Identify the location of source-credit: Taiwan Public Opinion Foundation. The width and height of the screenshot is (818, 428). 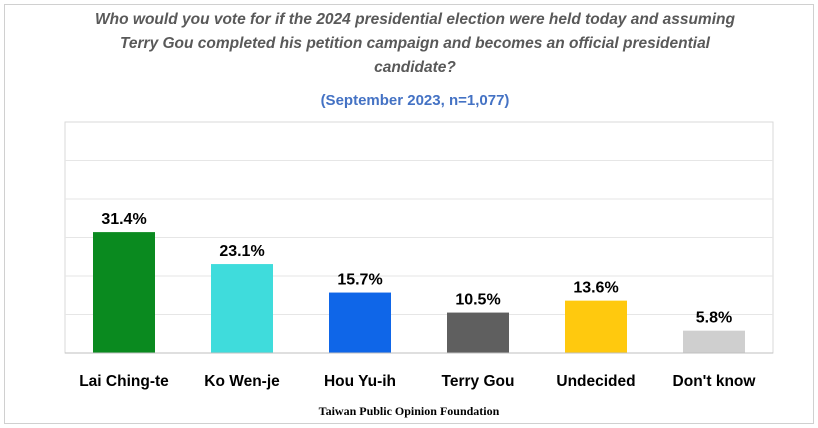
(409, 411).